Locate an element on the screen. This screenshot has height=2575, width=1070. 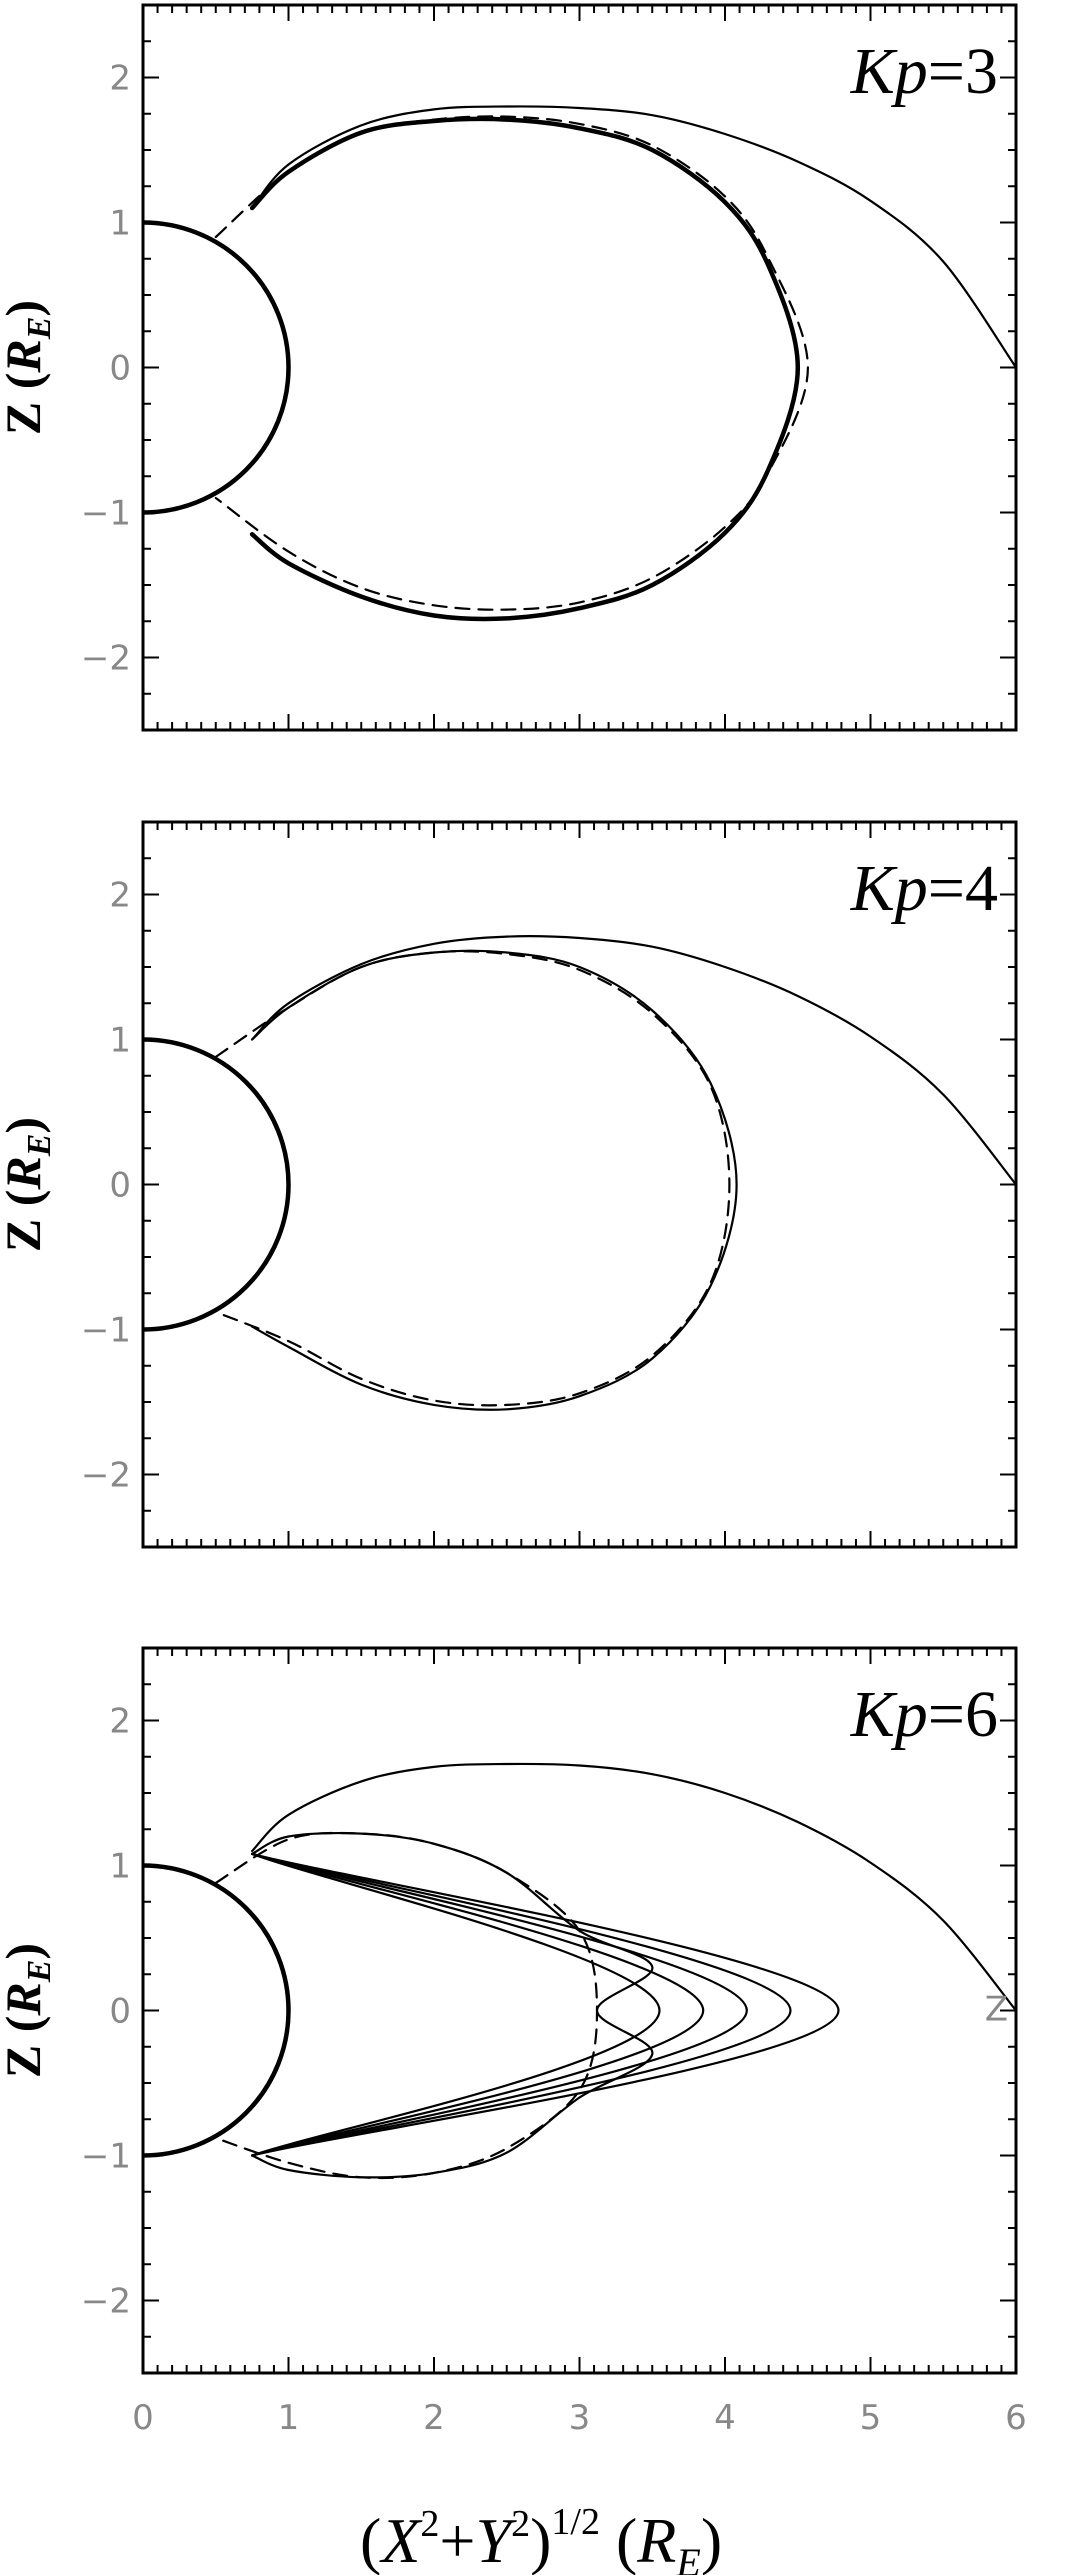
x-tick-label: 4 is located at coordinates (725, 2418).